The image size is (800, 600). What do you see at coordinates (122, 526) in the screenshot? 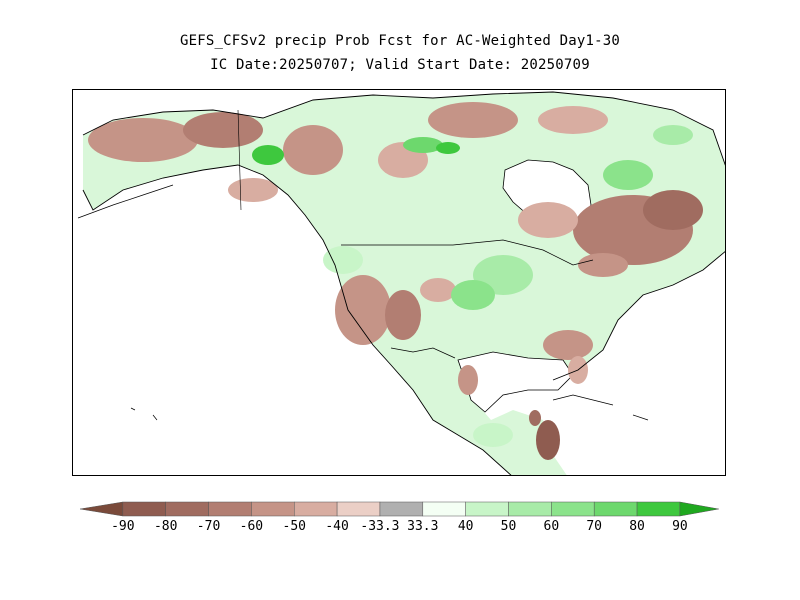
I see `colorbar-label: -90` at bounding box center [122, 526].